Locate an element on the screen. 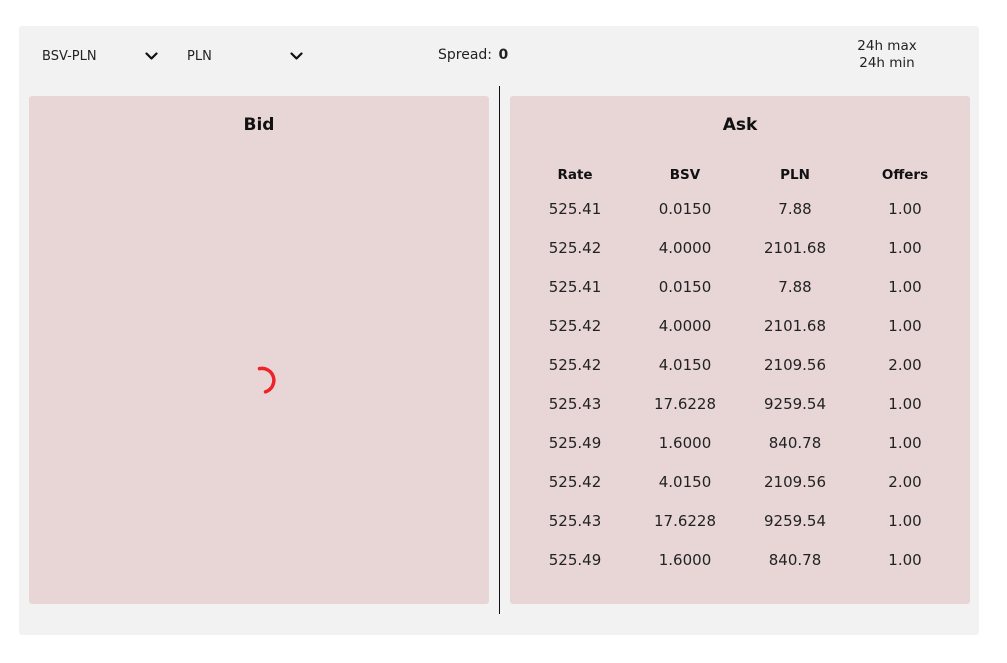 Image resolution: width=1007 pixels, height=663 pixels. bid-title: Bid is located at coordinates (259, 125).